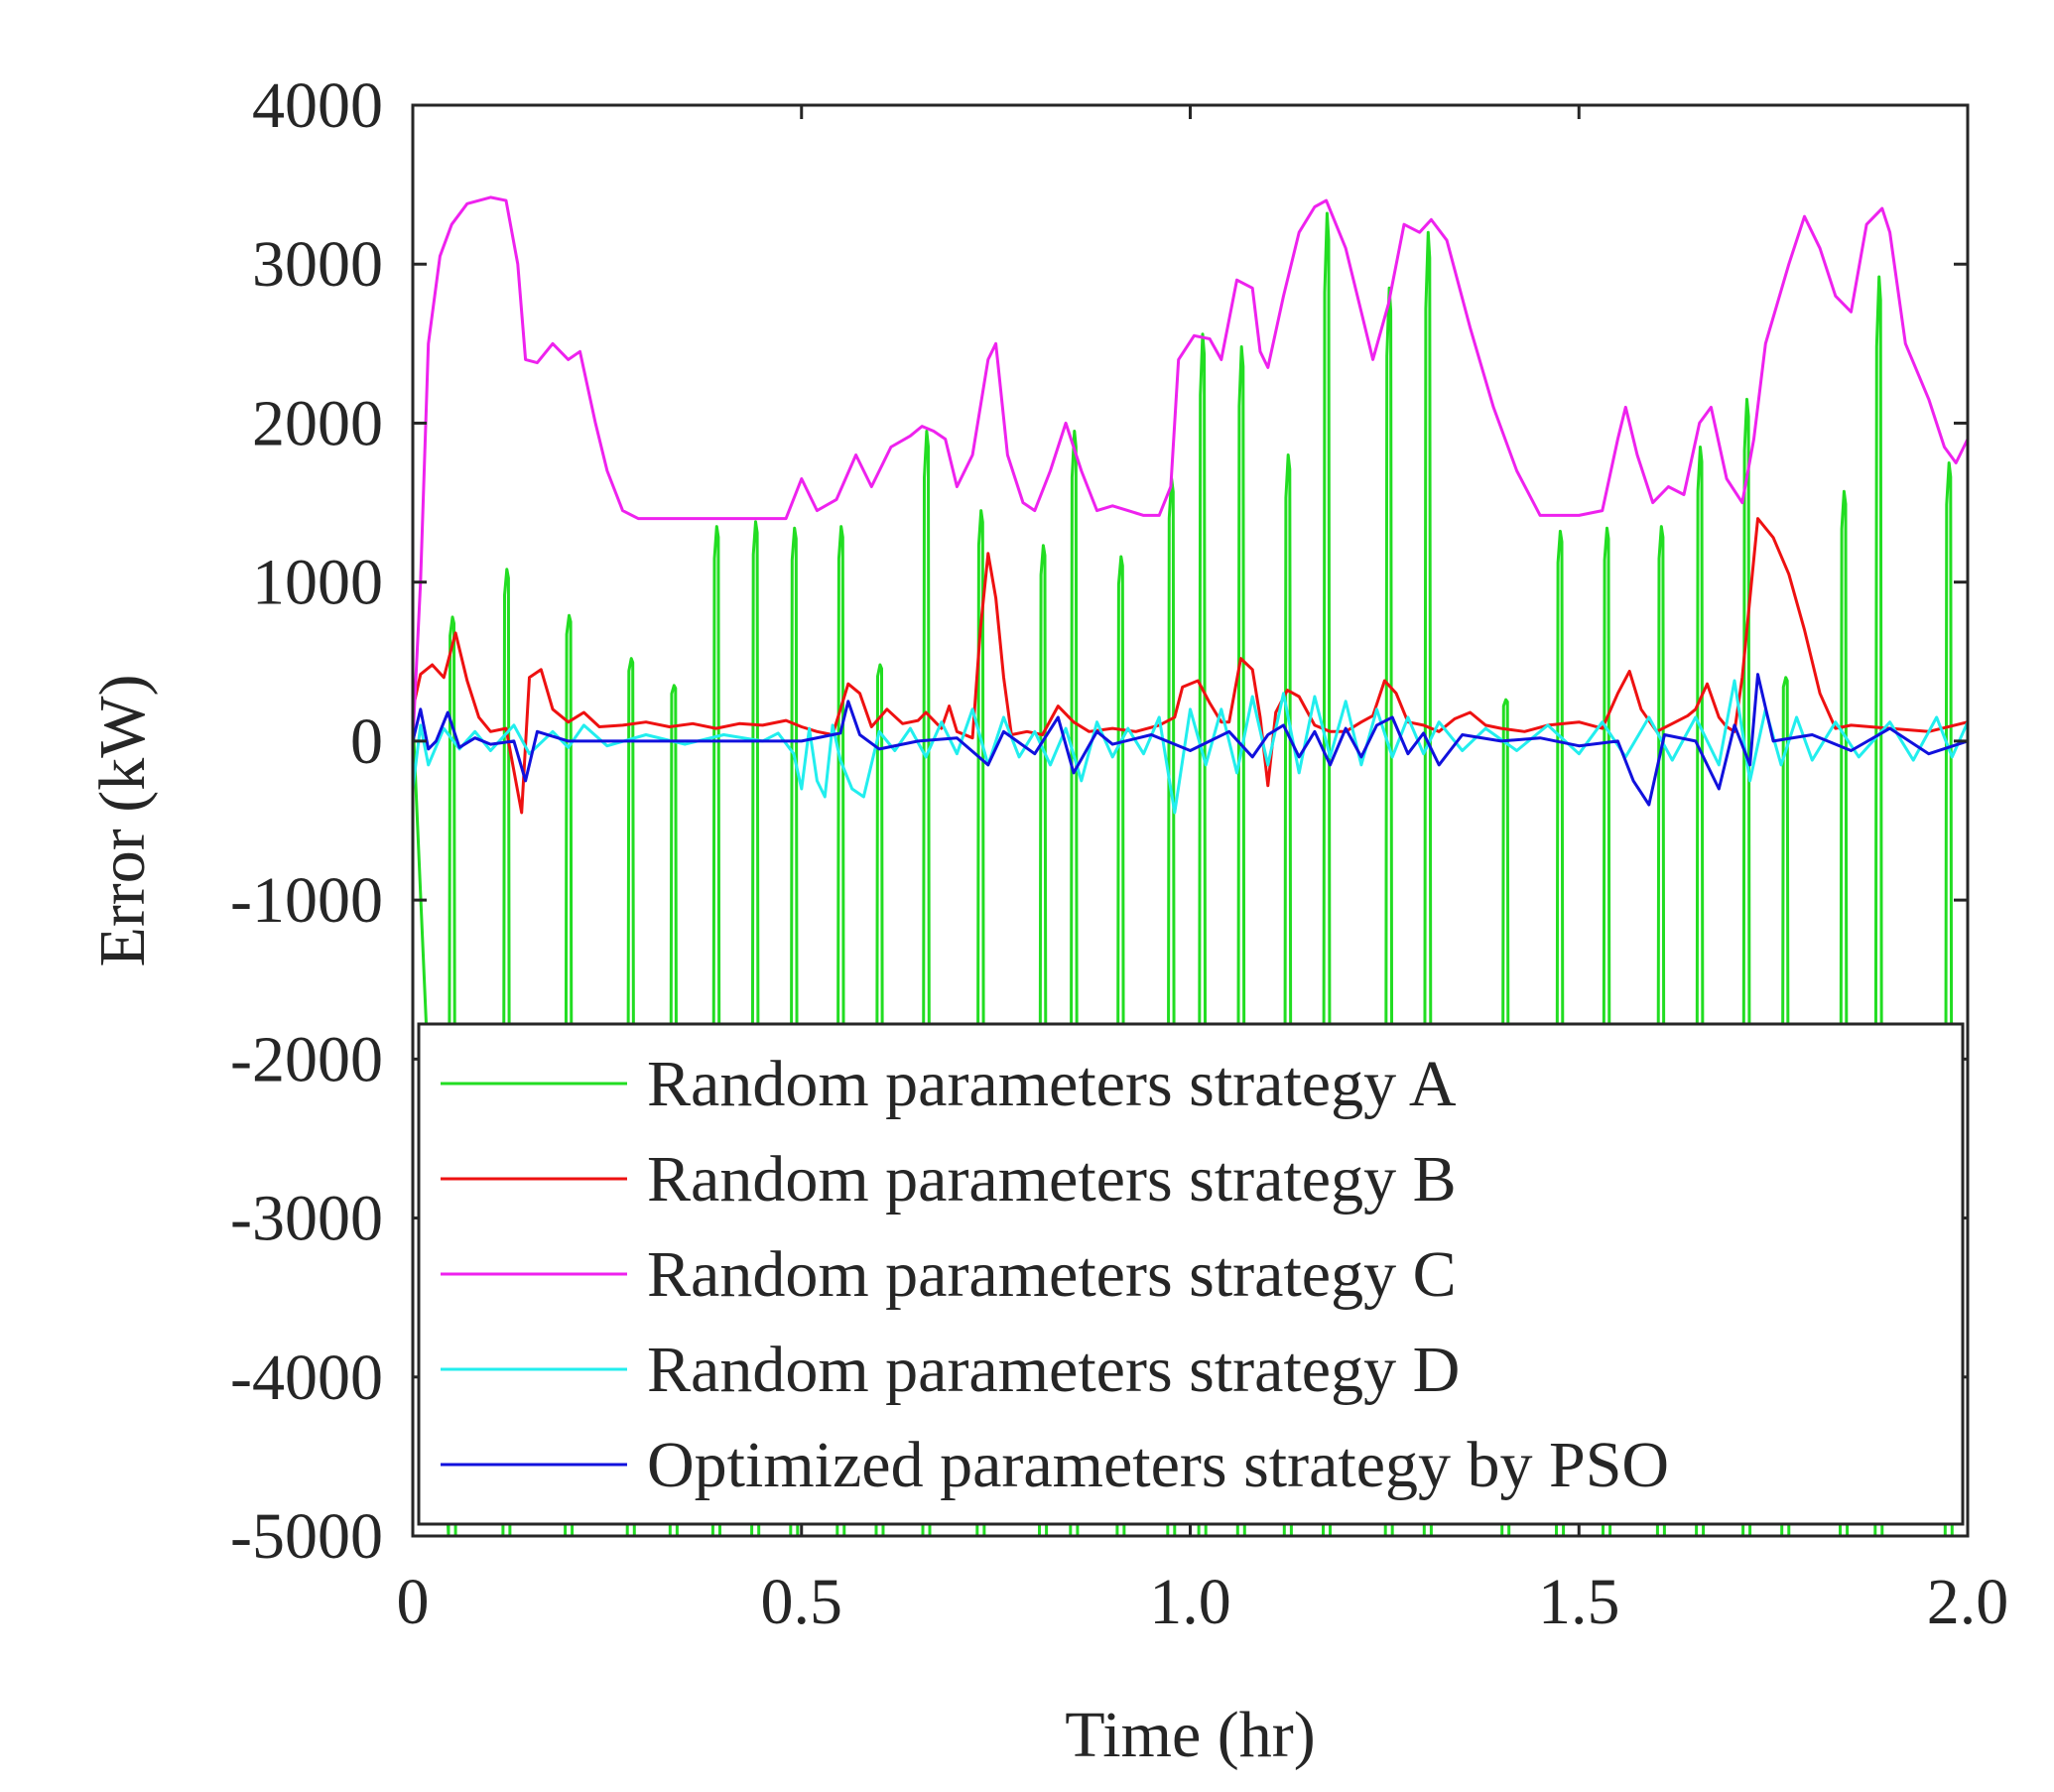 The width and height of the screenshot is (2054, 1792). I want to click on y-tick-label: -4000, so click(306, 1378).